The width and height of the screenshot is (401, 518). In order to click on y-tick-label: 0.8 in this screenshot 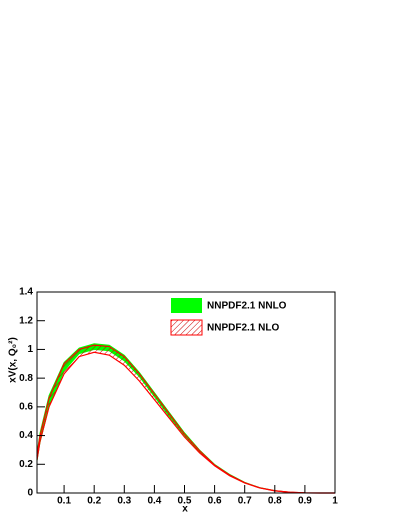, I will do `click(26, 378)`.